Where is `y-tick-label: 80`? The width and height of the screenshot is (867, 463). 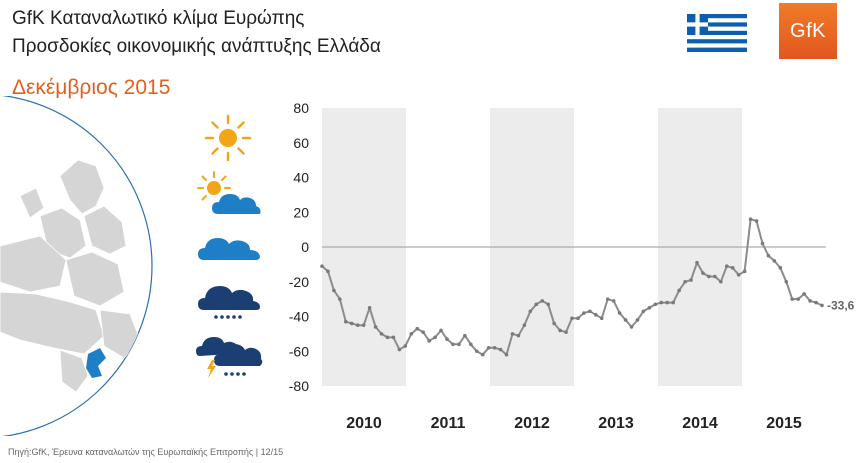
y-tick-label: 80 is located at coordinates (301, 108).